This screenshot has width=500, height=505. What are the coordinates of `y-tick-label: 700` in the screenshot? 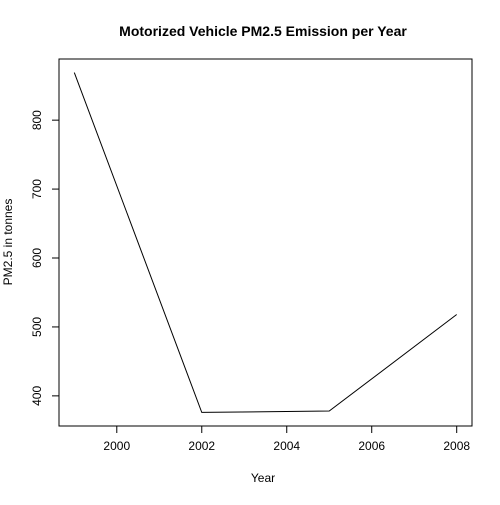 It's located at (37, 189).